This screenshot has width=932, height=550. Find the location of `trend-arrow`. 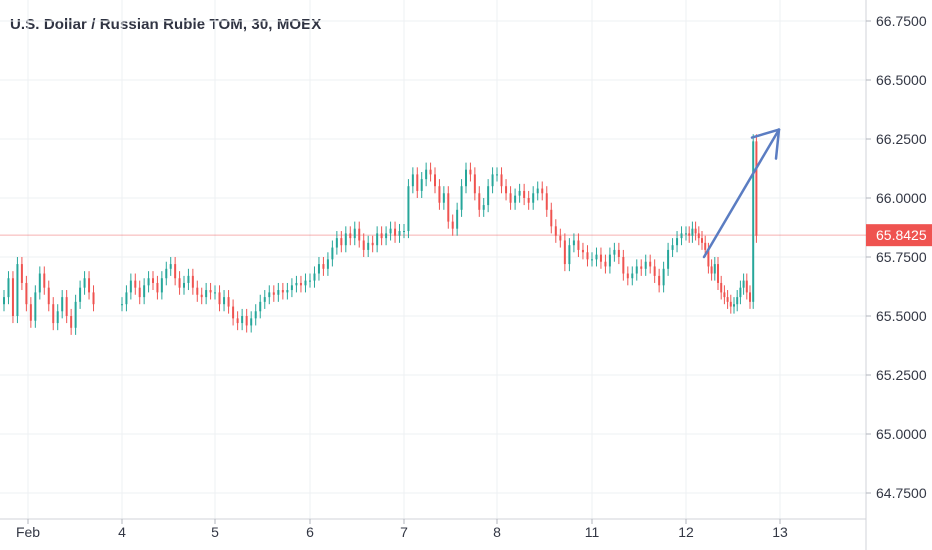

trend-arrow is located at coordinates (741, 193).